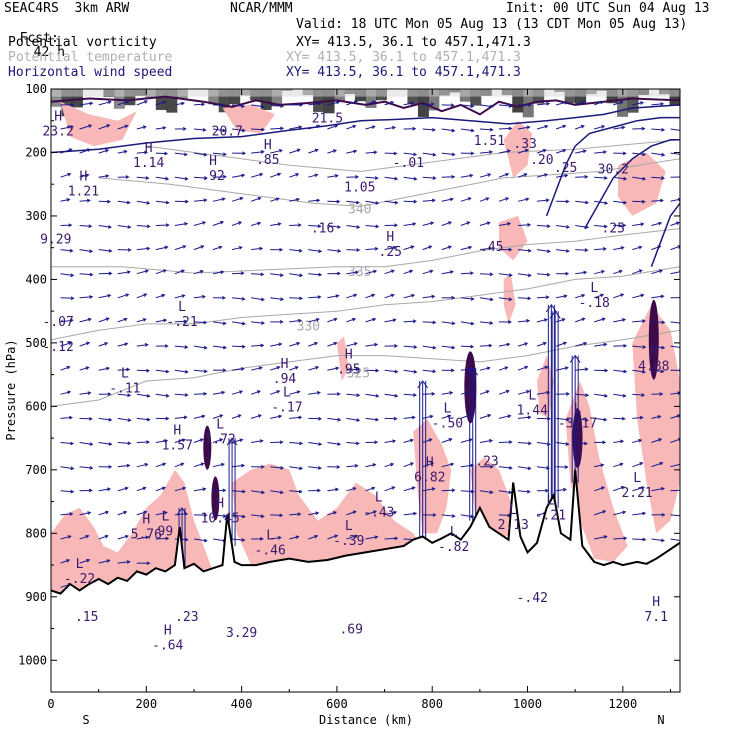 The width and height of the screenshot is (740, 740). I want to click on y-tick-label: 900, so click(36, 597).